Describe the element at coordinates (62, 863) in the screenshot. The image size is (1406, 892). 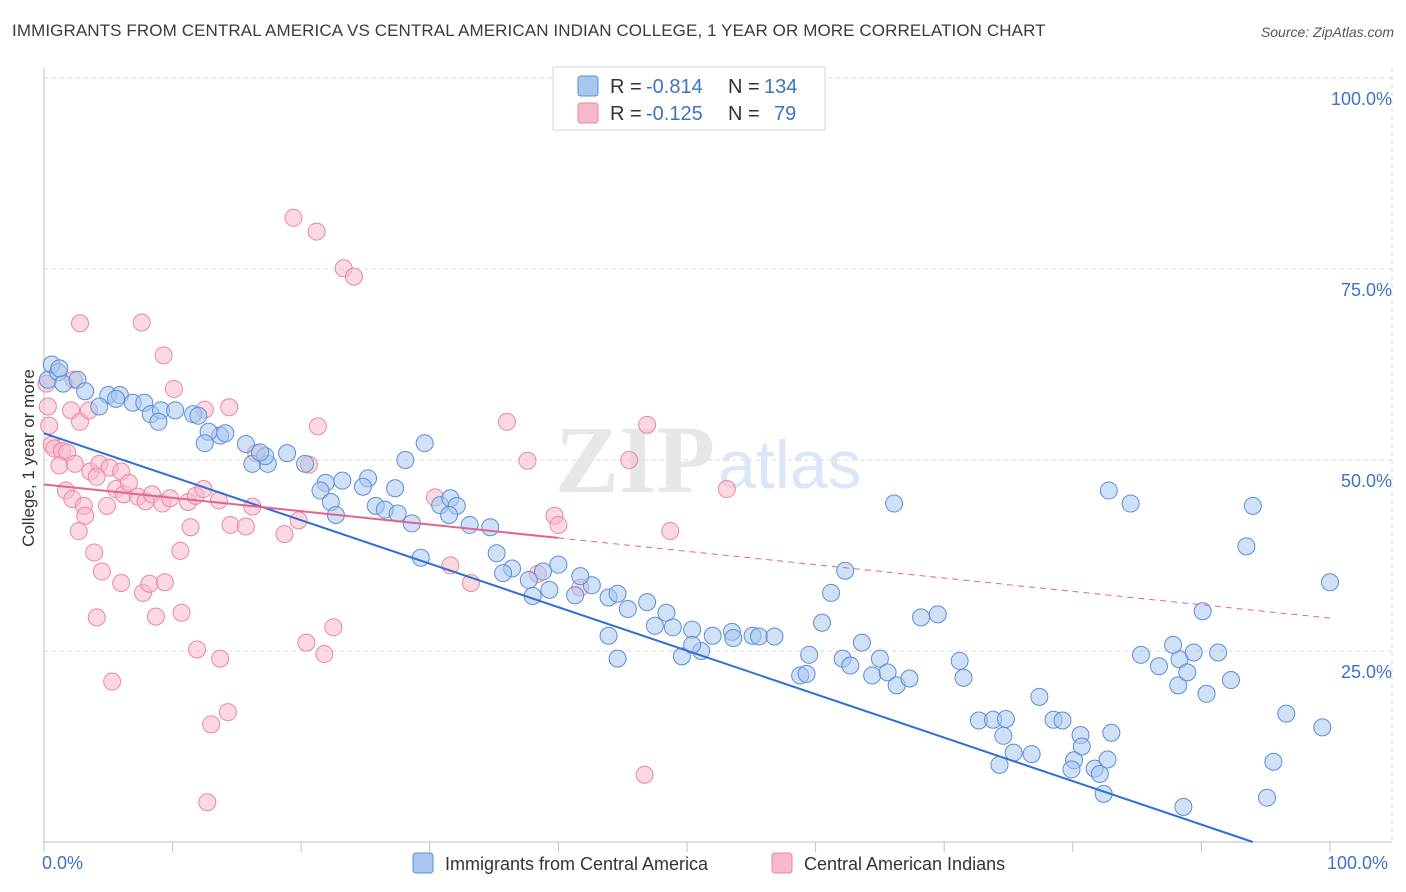
I see `x-tick-label-min: 0.0%` at that location.